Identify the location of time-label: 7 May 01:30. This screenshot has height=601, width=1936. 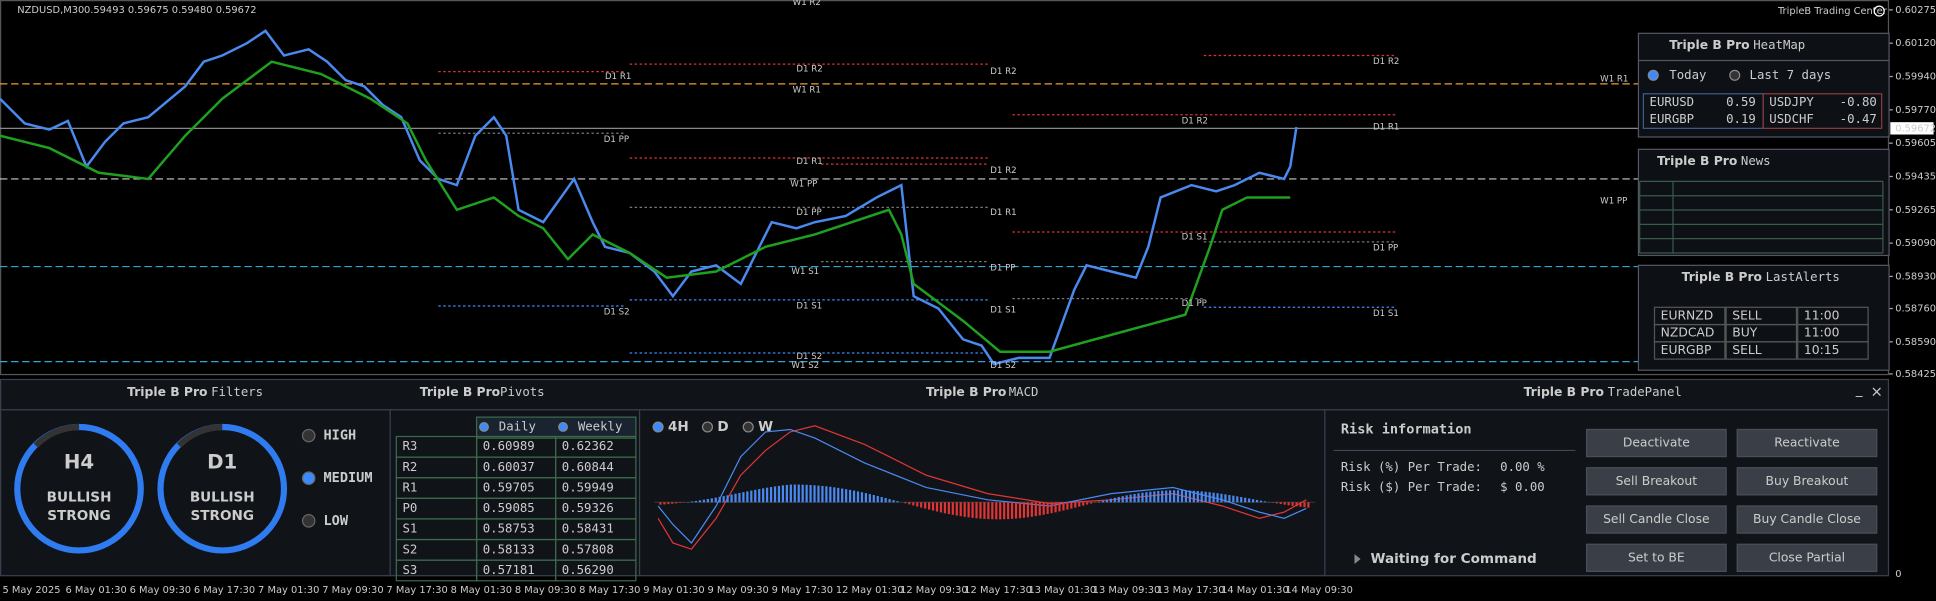
(288, 590).